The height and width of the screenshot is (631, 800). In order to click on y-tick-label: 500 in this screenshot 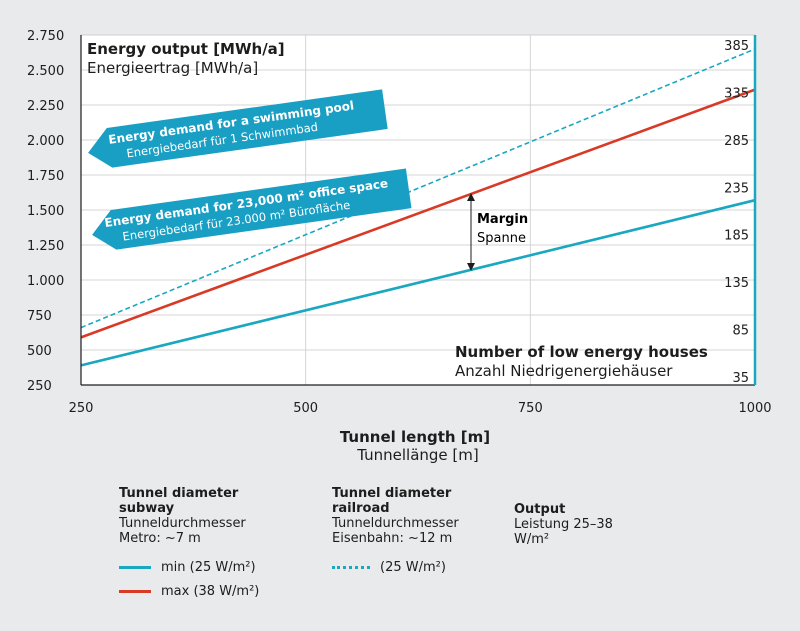, I will do `click(39, 351)`.